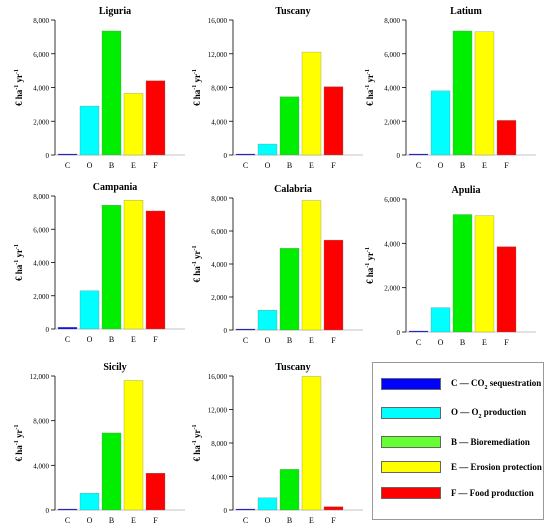 This screenshot has width=550, height=529. Describe the element at coordinates (492, 493) in the screenshot. I see `legend-label-f: F — Food production` at that location.